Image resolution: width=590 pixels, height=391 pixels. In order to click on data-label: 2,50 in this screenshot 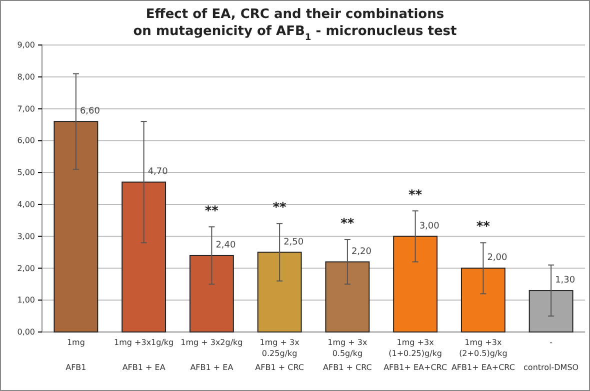, I will do `click(294, 242)`.